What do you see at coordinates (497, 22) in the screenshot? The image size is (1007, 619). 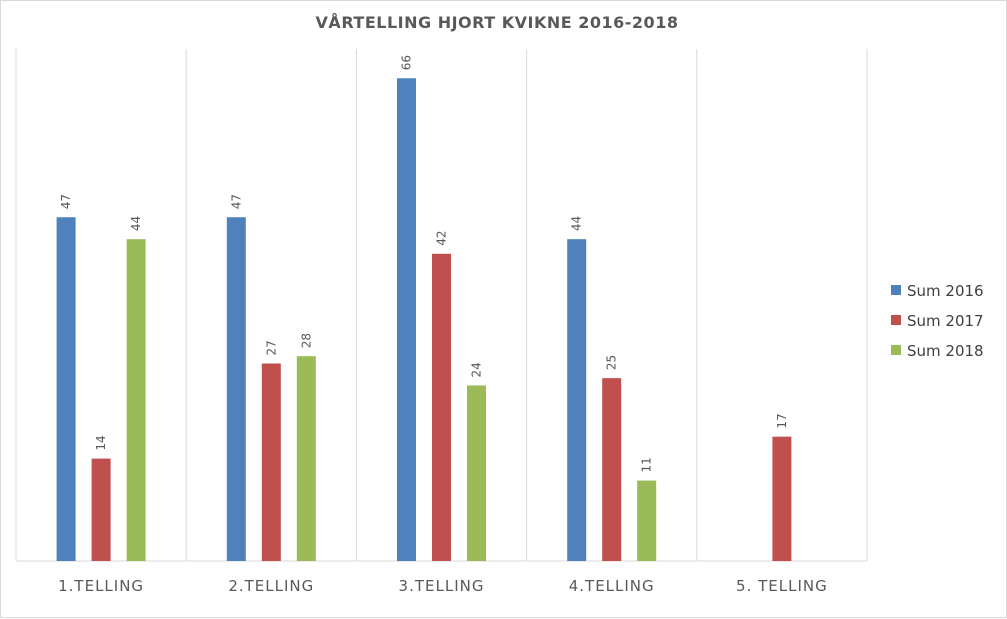 I see `chart-title: VÅRTELLING HJORT KVIKNE 2016-2018` at bounding box center [497, 22].